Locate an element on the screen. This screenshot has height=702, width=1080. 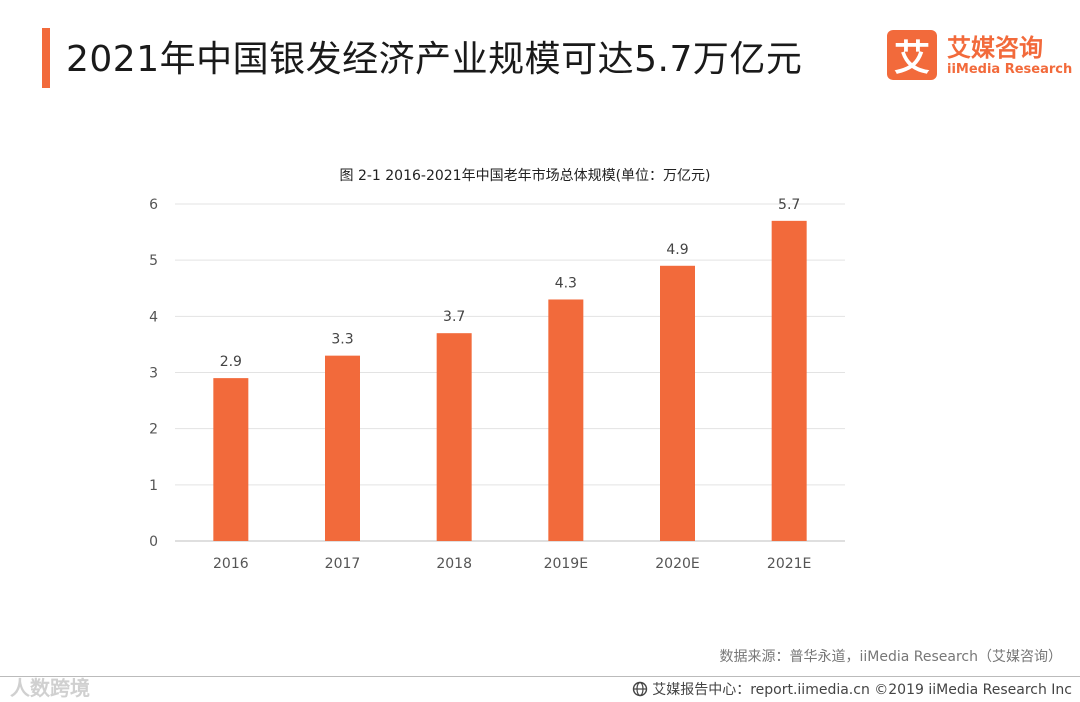
footer-divider is located at coordinates (540, 676).